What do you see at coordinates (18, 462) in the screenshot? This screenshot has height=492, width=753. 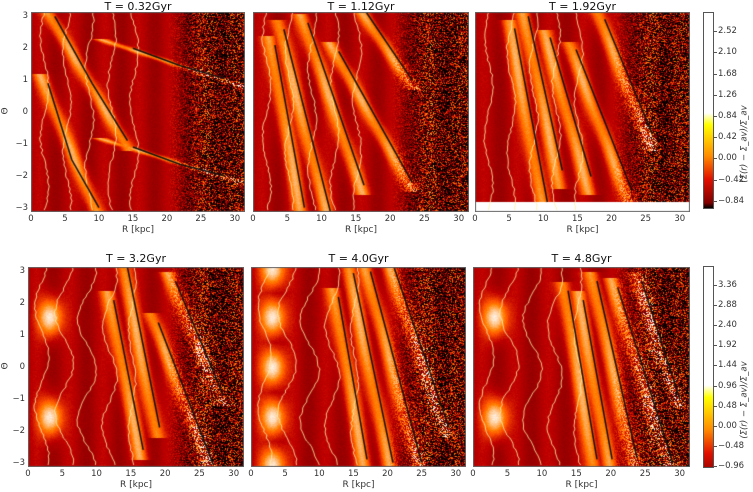 I see `y-tick-label: −3` at bounding box center [18, 462].